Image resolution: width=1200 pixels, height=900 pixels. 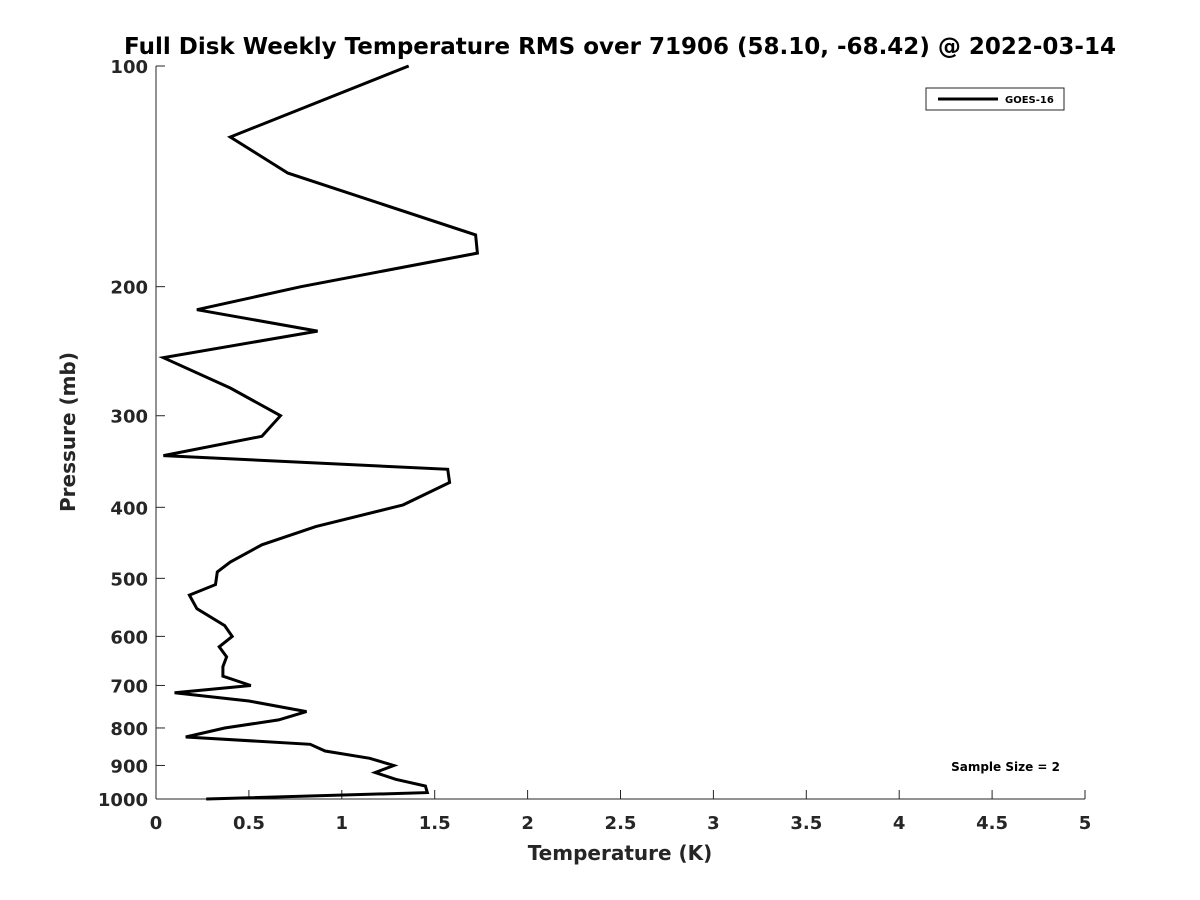 I want to click on x-tick-label: 3, so click(x=713, y=823).